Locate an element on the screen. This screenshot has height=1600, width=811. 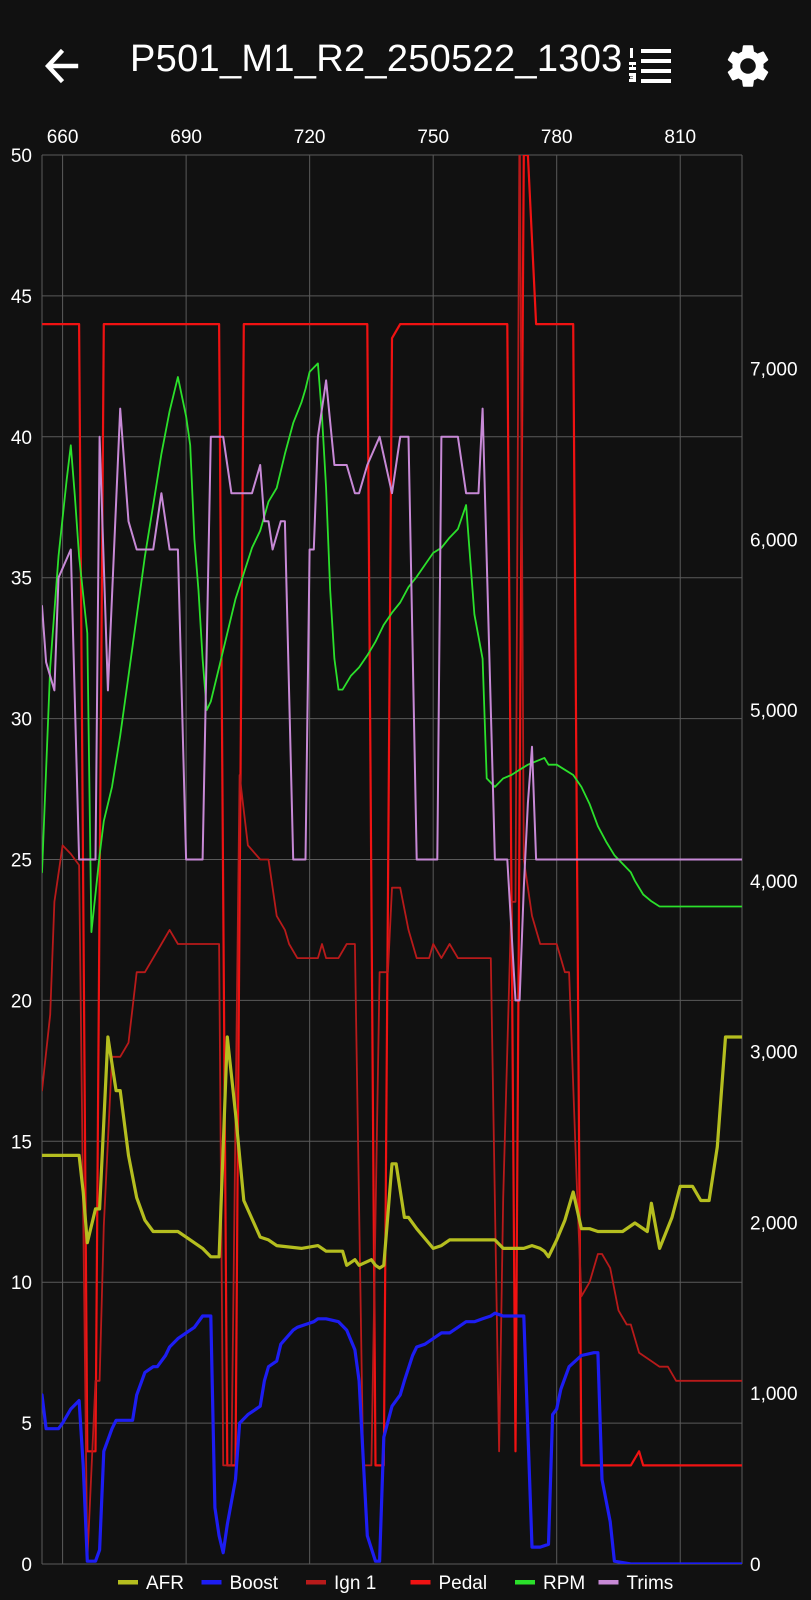
x-axis-tick-labels: 660 690 720 750 780 810 is located at coordinates (371, 137).